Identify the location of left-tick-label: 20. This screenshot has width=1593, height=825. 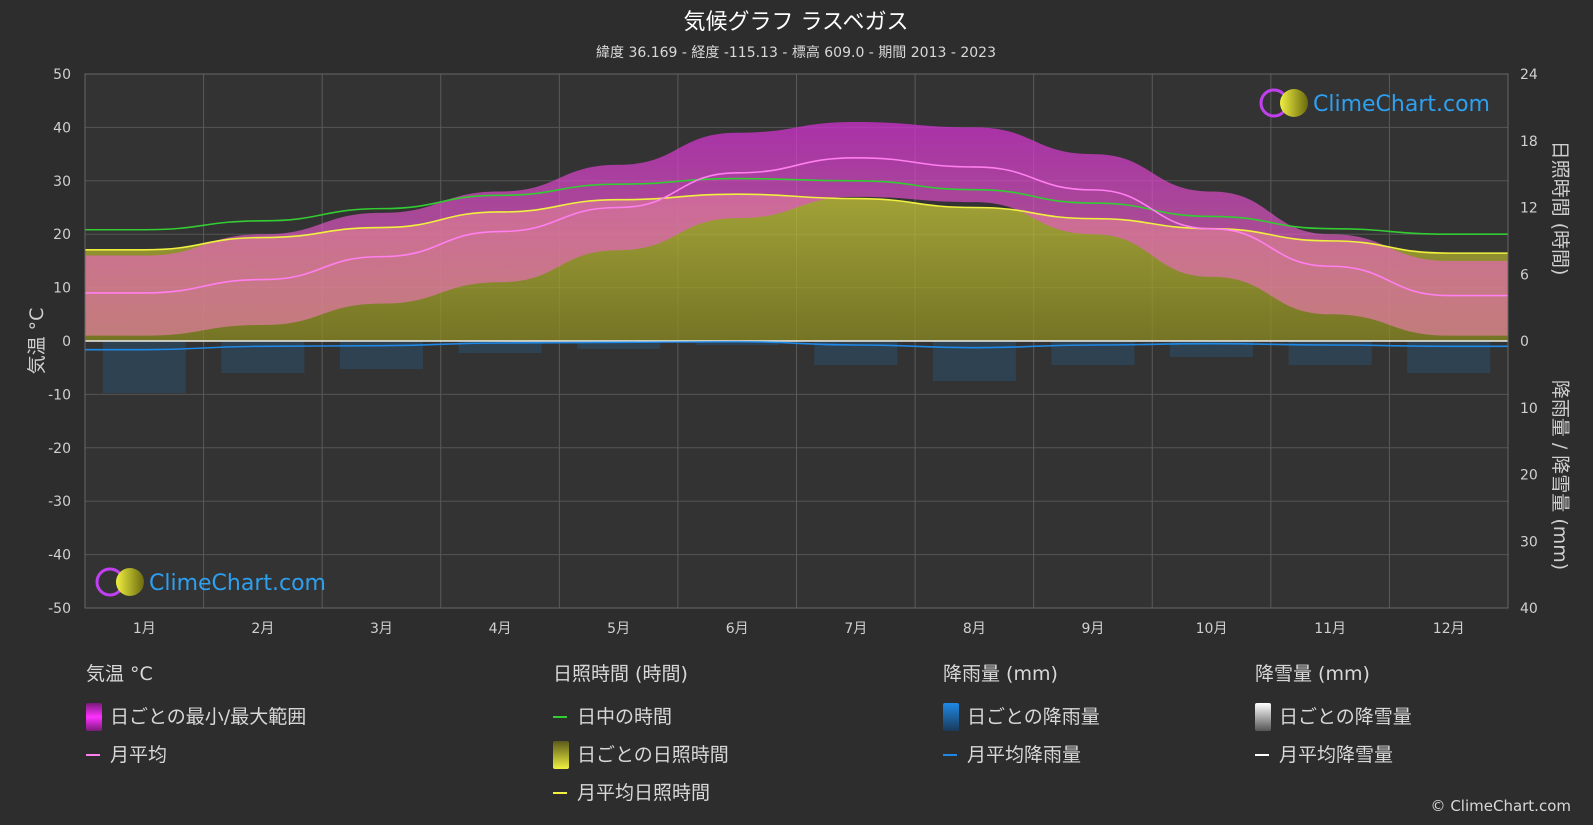
(62, 235).